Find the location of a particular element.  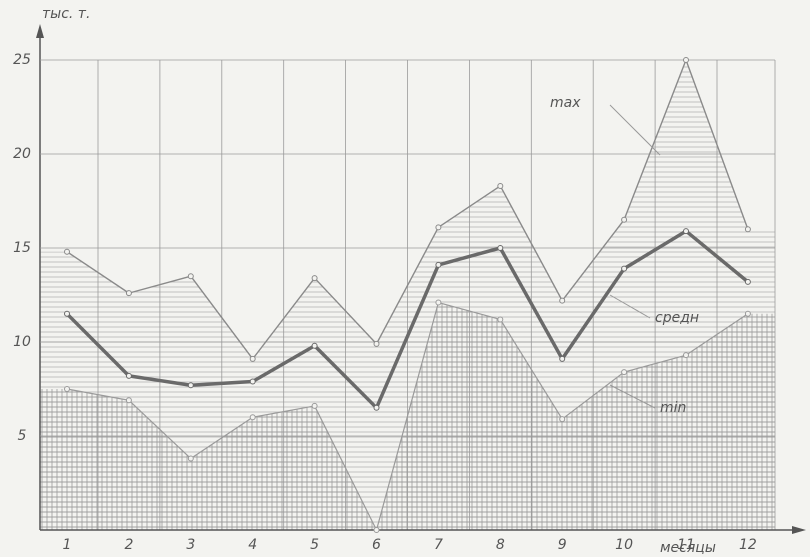

x-tick-label: 8 is located at coordinates (500, 545).